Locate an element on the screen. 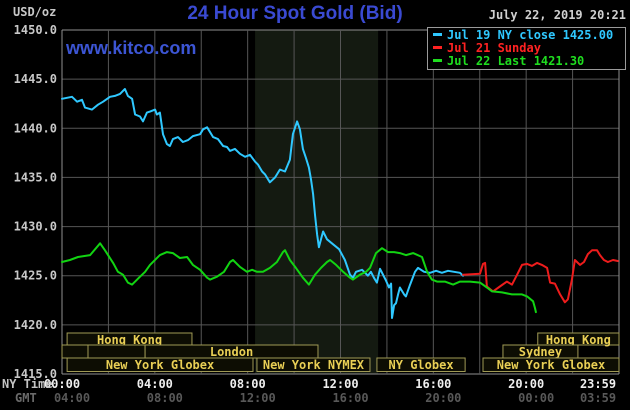 The height and width of the screenshot is (410, 630). y-axis-tick-label: 1420.0 is located at coordinates (35, 325).